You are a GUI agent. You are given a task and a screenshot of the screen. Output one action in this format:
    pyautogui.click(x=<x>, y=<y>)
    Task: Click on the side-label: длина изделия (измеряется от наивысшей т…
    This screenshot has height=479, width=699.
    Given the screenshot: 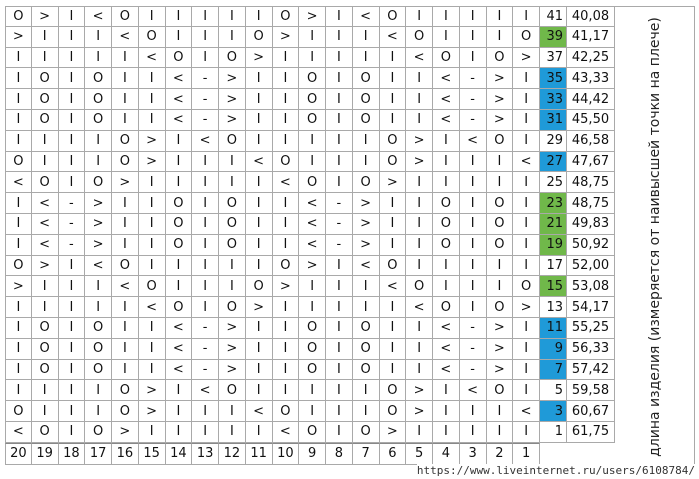 What is the action you would take?
    pyautogui.click(x=655, y=237)
    